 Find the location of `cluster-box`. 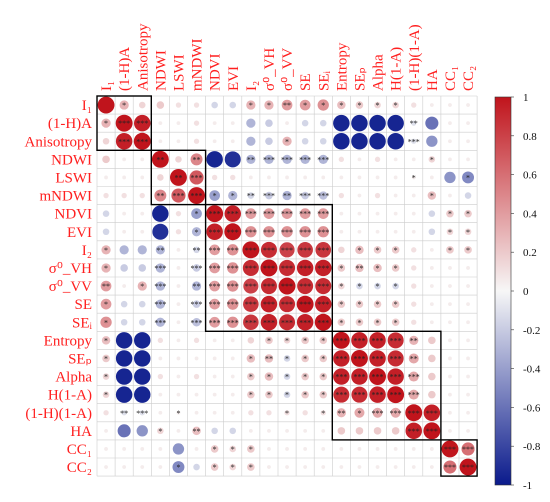

cluster-box is located at coordinates (178, 177).